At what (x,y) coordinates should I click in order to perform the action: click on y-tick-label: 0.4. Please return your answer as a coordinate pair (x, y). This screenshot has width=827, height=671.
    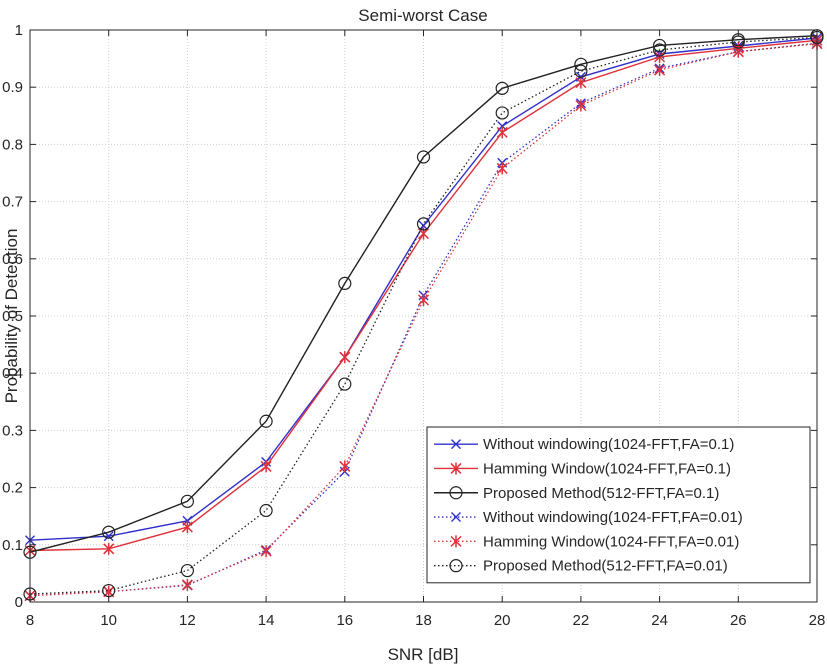
    Looking at the image, I should click on (12, 373).